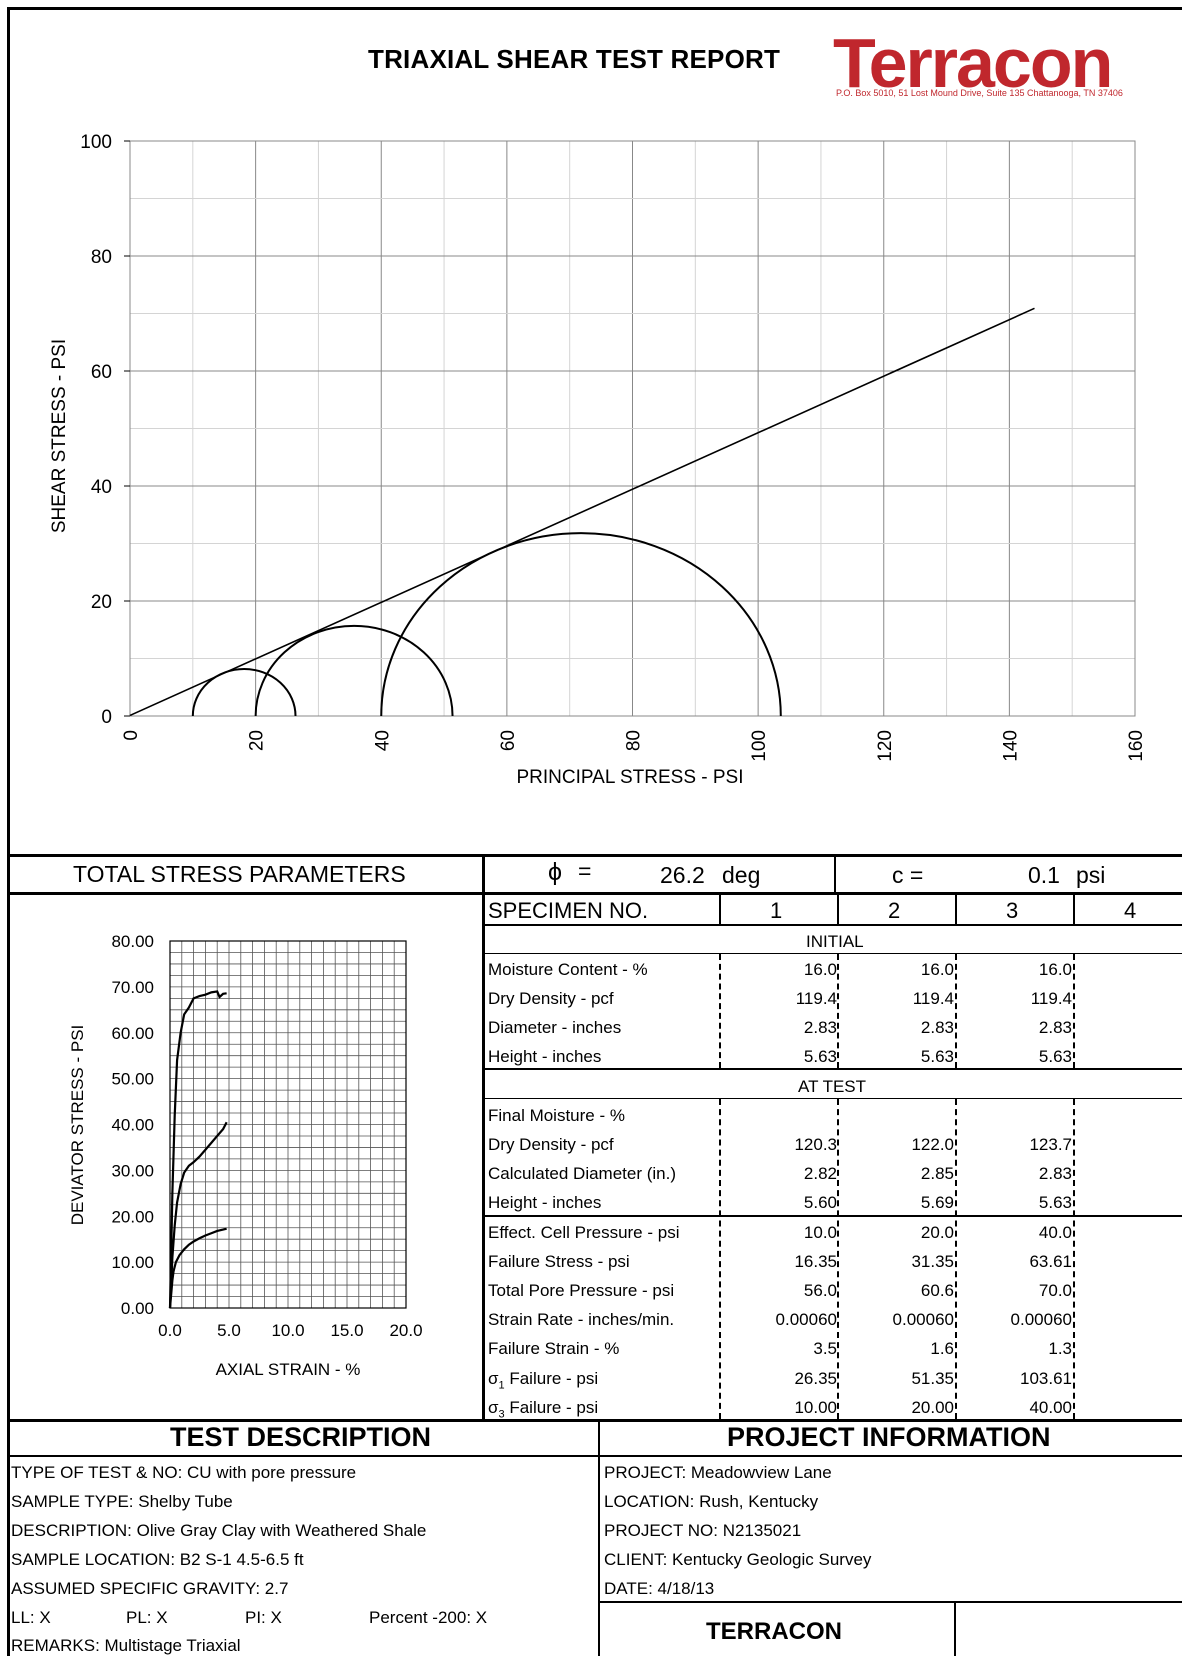  I want to click on initial-section-label: INITIAL, so click(835, 941).